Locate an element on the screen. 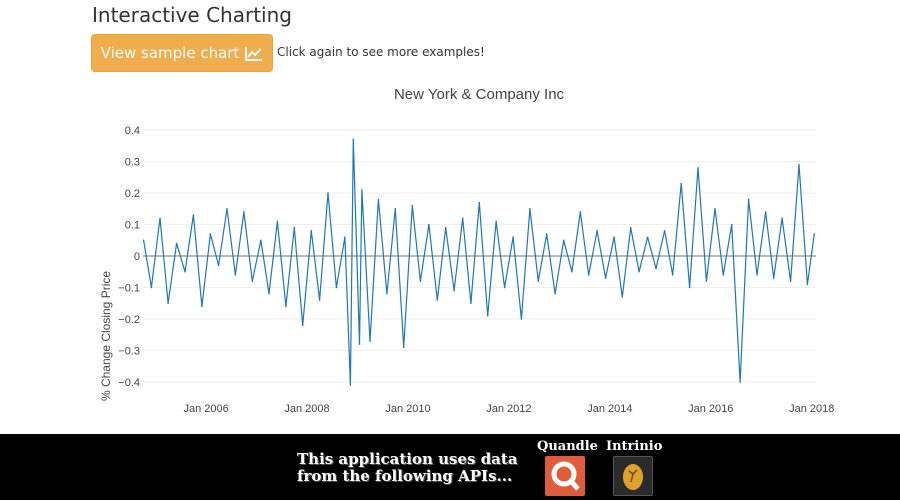 Image resolution: width=900 pixels, height=501 pixels. view-sample-chart-button: View sample chart is located at coordinates (182, 53).